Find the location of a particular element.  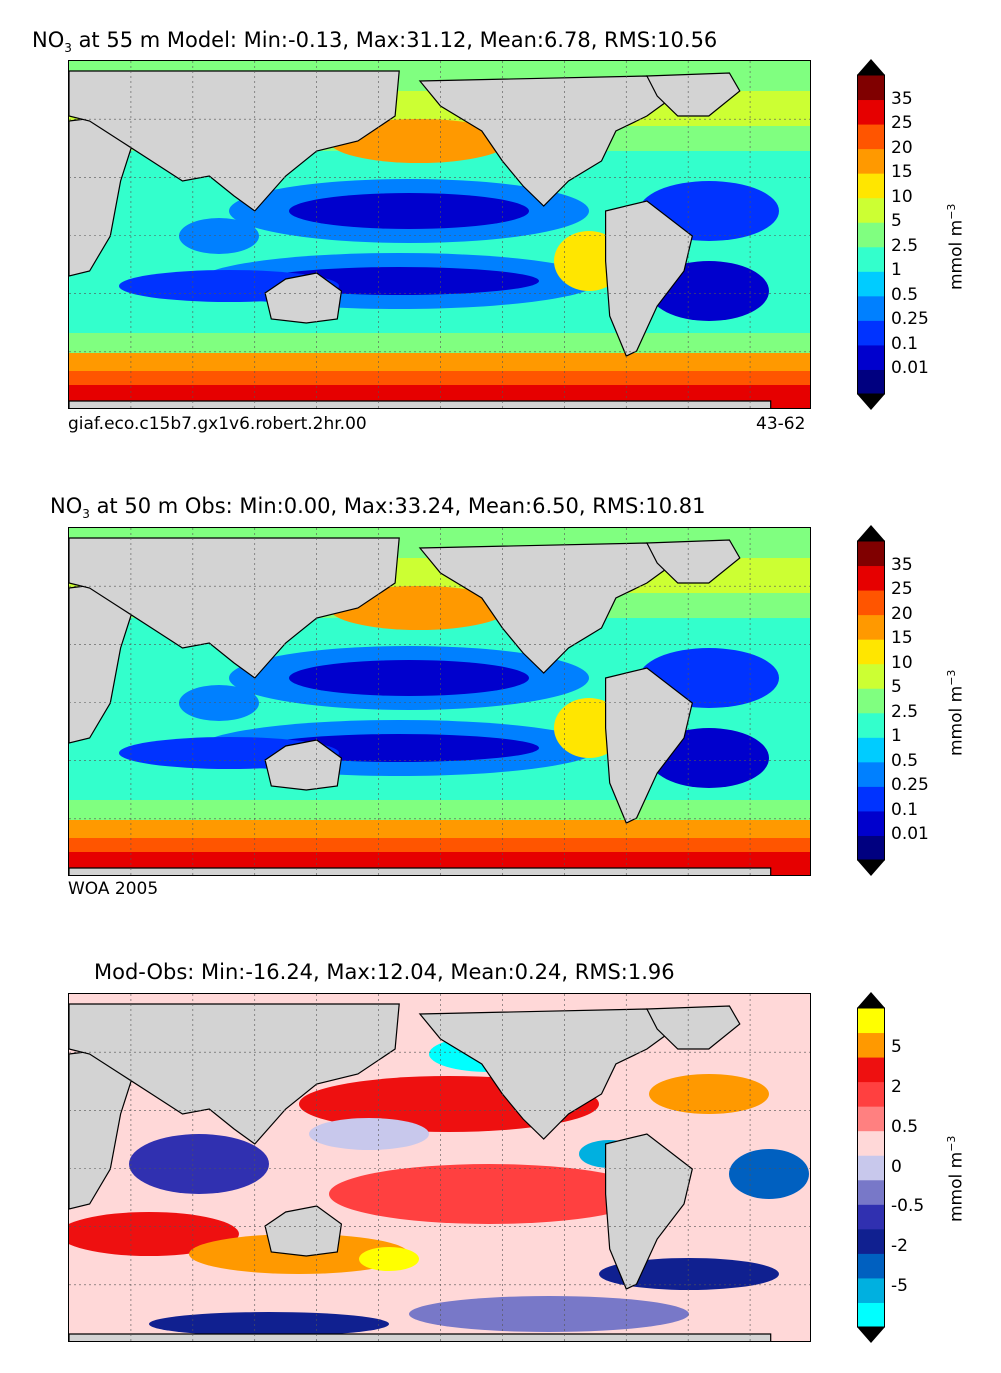

model-colorbar is located at coordinates (871, 234).